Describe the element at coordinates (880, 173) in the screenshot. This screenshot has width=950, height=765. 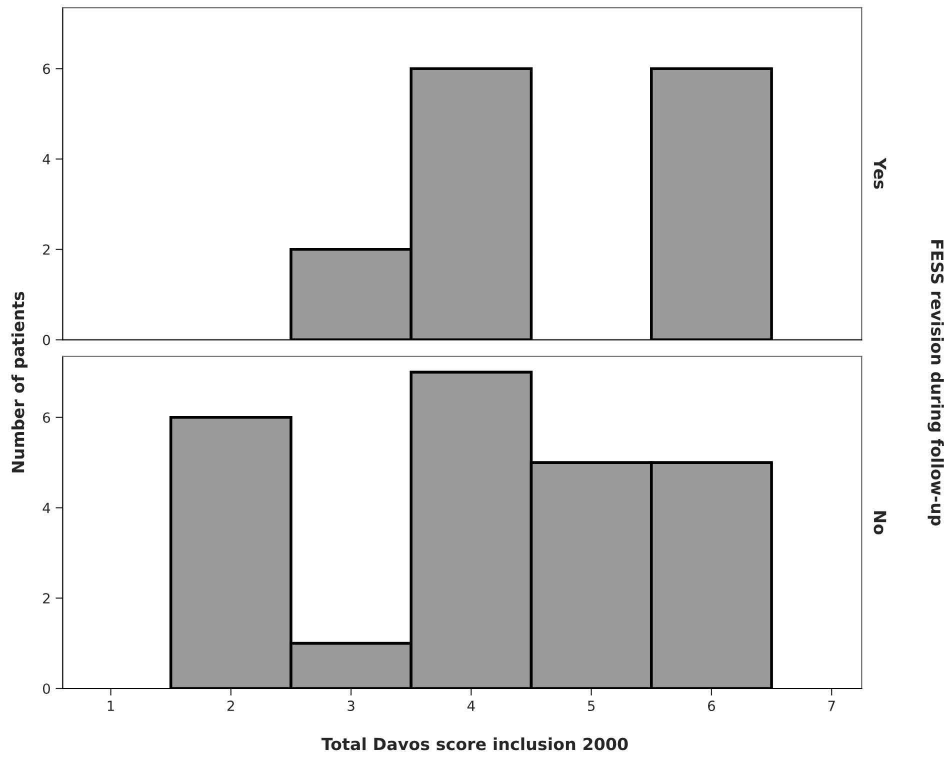
I see `y2-axis-title: Yes` at that location.